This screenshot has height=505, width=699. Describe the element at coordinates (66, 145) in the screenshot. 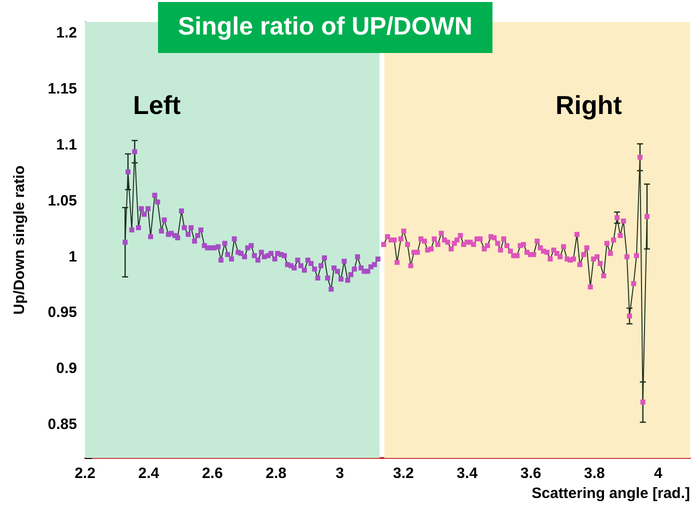

I see `y-tick-label: 1.1` at that location.